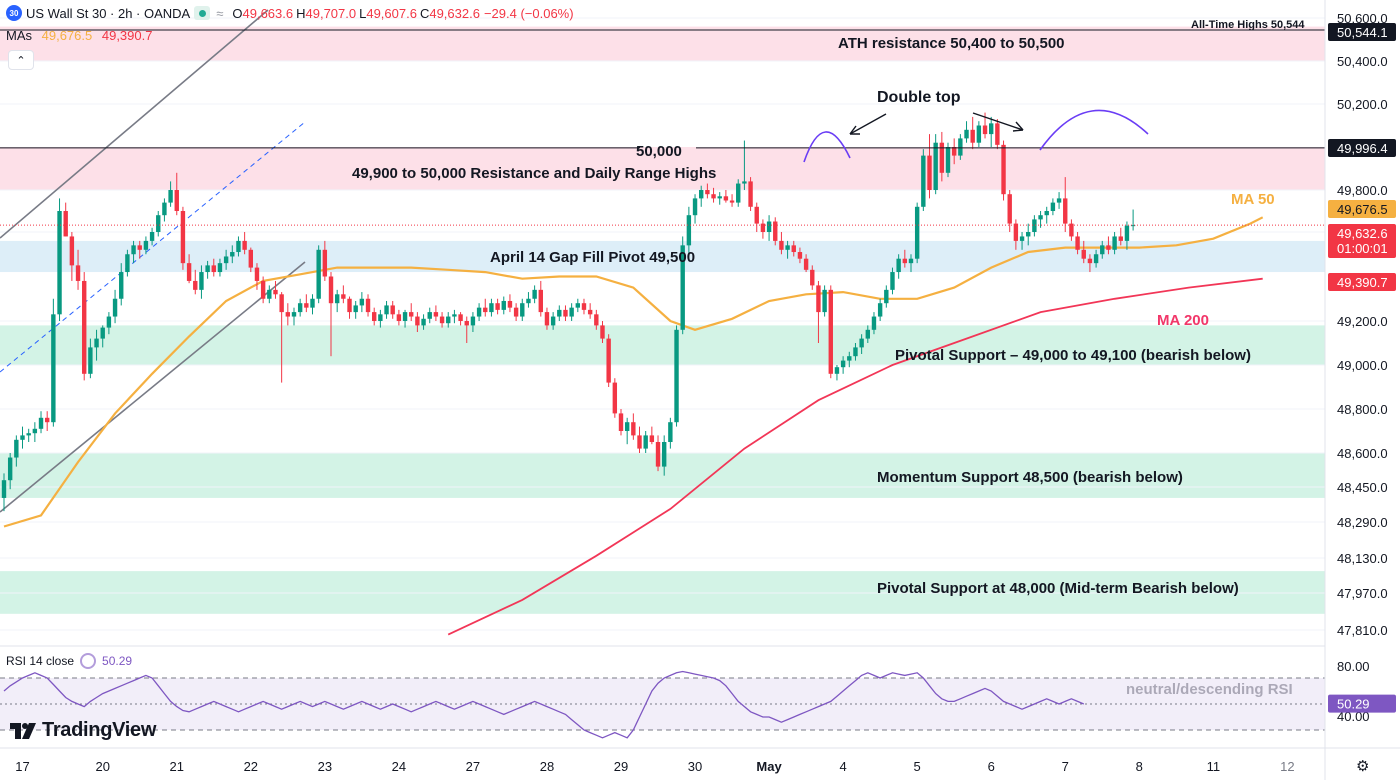 The height and width of the screenshot is (780, 1400). I want to click on time-tick-label: 20, so click(102, 766).